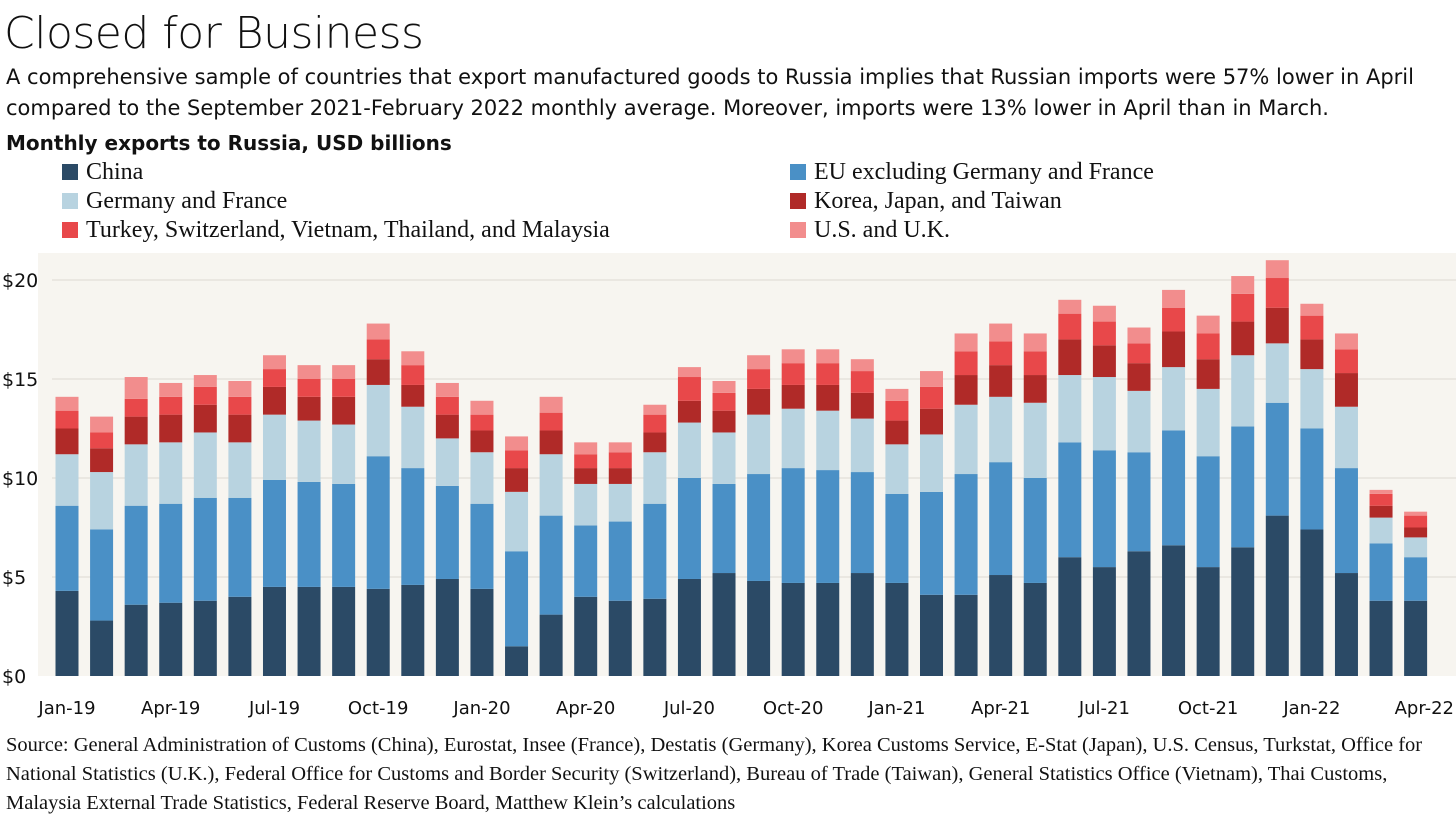  I want to click on legend-label-korea-japan-taiwan: Korea, Japan, and Taiwan, so click(938, 201).